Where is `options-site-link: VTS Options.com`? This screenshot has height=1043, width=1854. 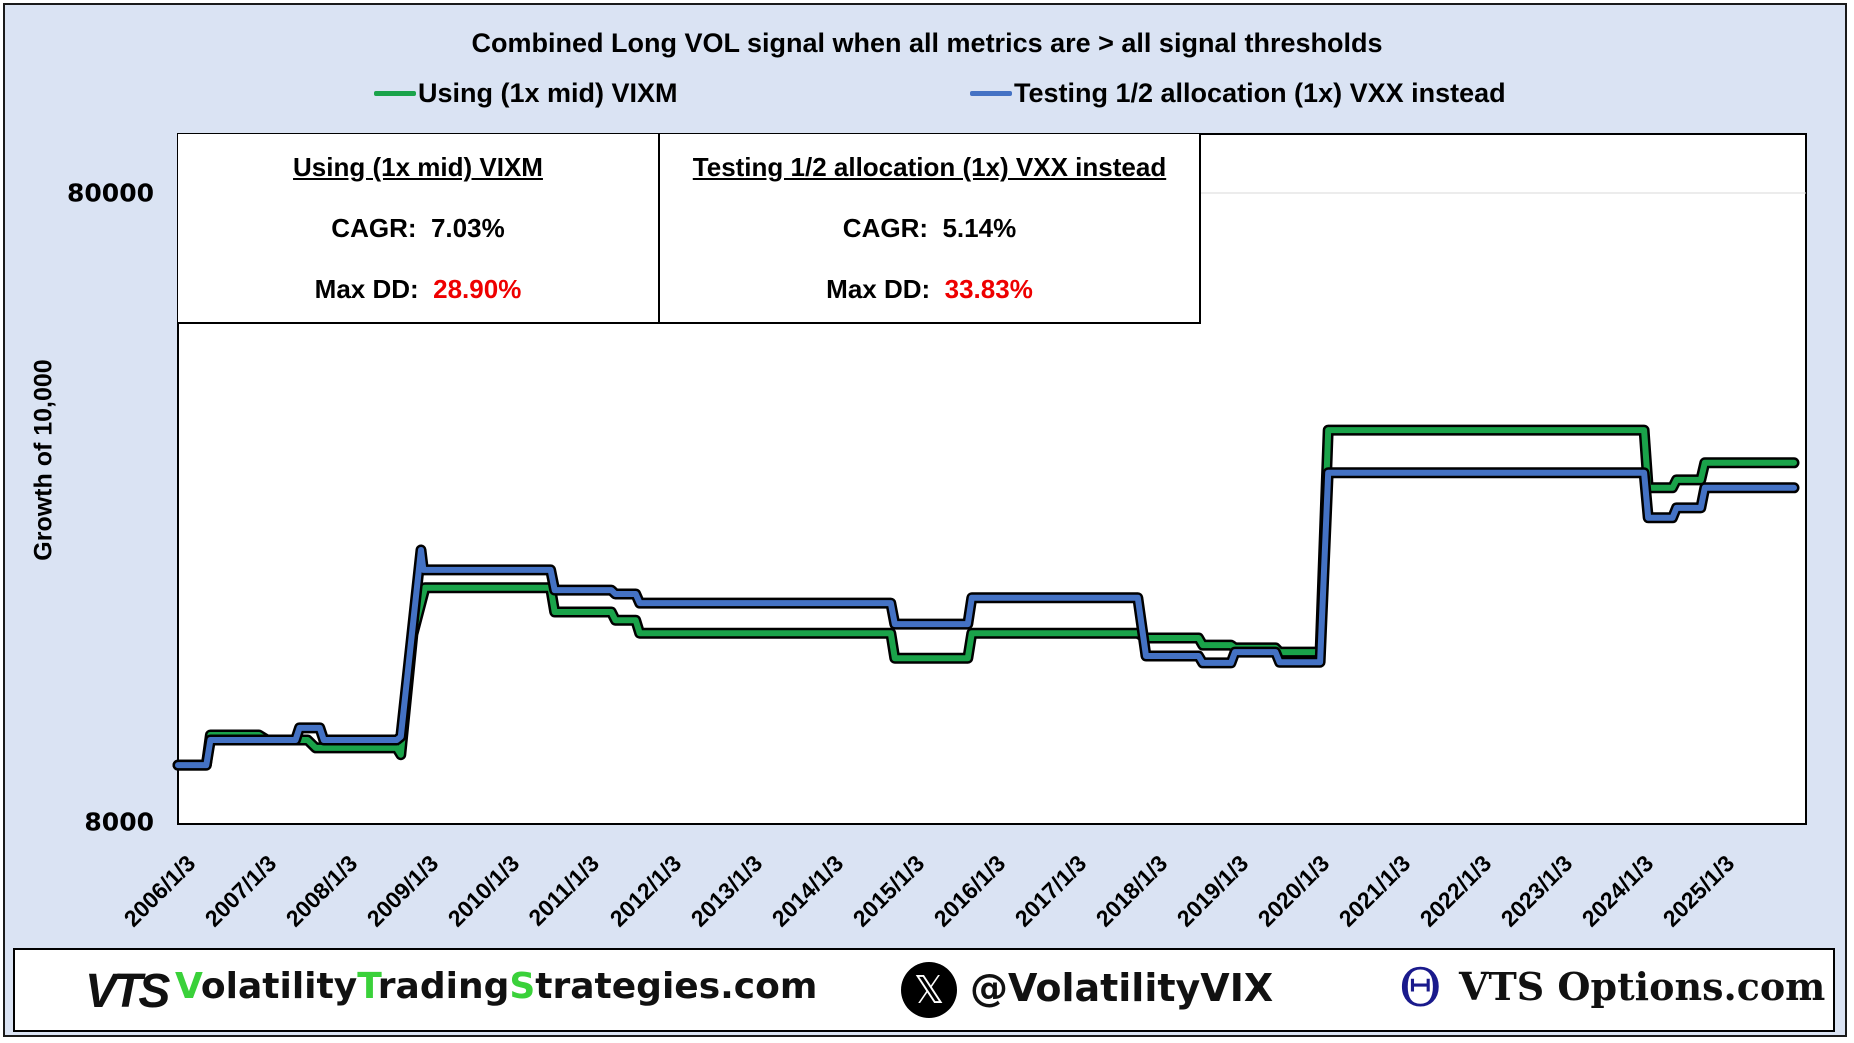 options-site-link: VTS Options.com is located at coordinates (1642, 986).